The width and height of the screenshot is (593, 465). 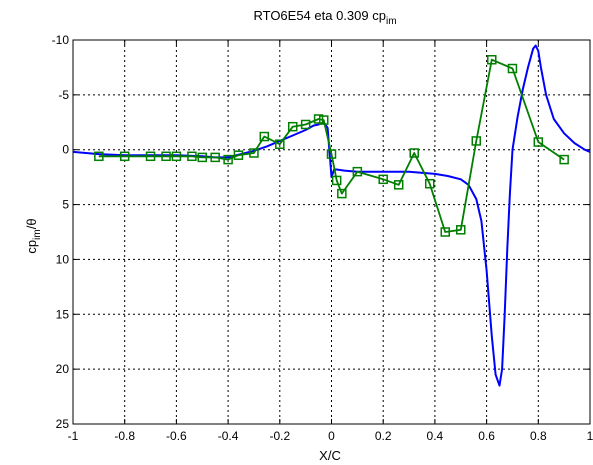 What do you see at coordinates (31, 223) in the screenshot?
I see `y-axis-label-suffix: /θ` at bounding box center [31, 223].